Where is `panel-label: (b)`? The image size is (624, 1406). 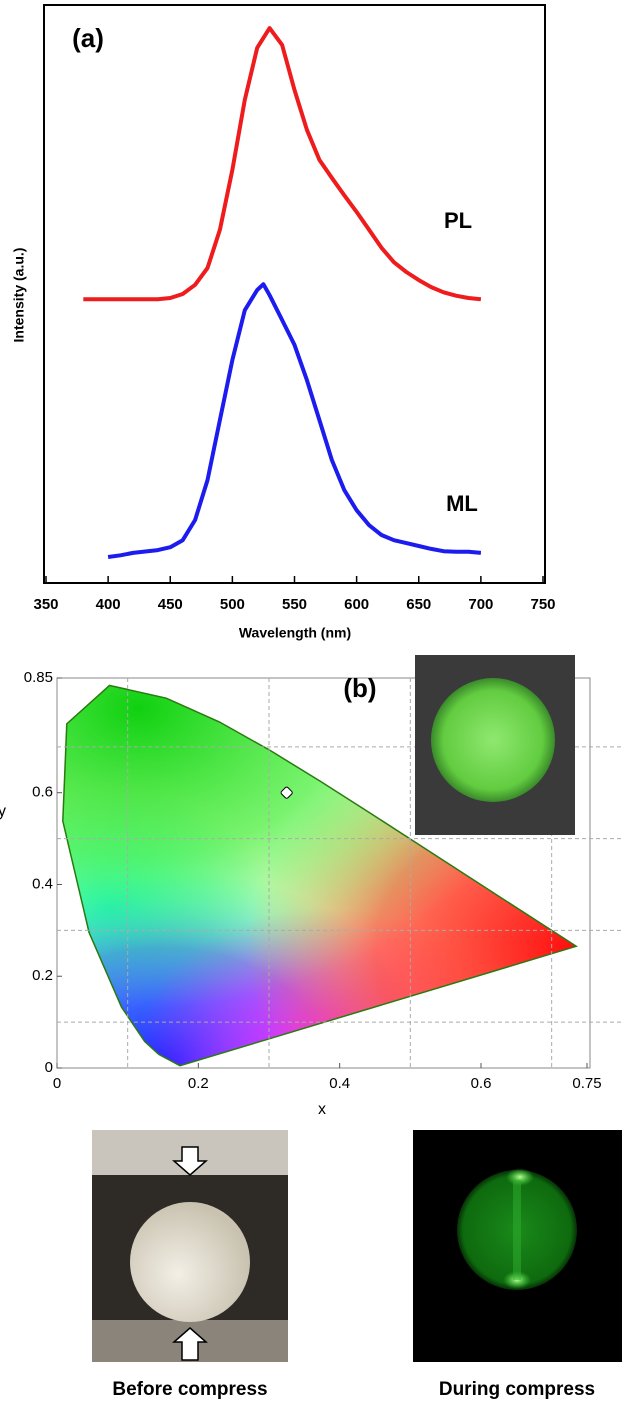
panel-label: (b) is located at coordinates (359, 688).